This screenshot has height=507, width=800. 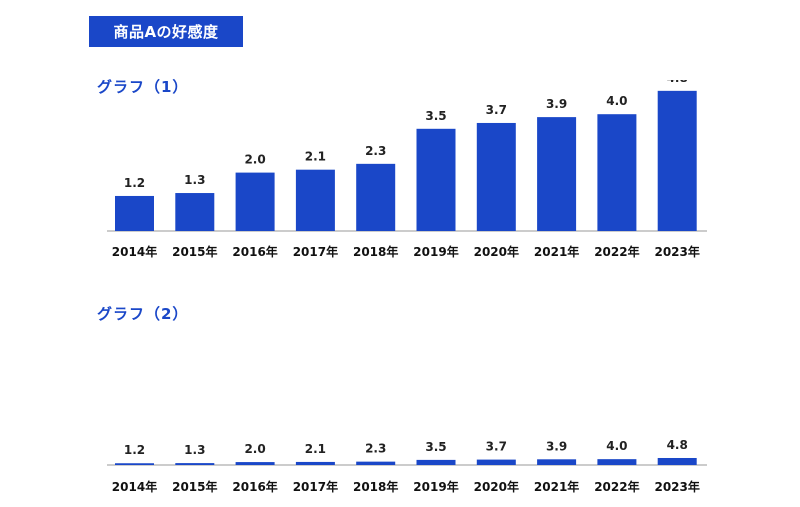 I want to click on page-title: 商品Aの好感度, so click(x=166, y=31).